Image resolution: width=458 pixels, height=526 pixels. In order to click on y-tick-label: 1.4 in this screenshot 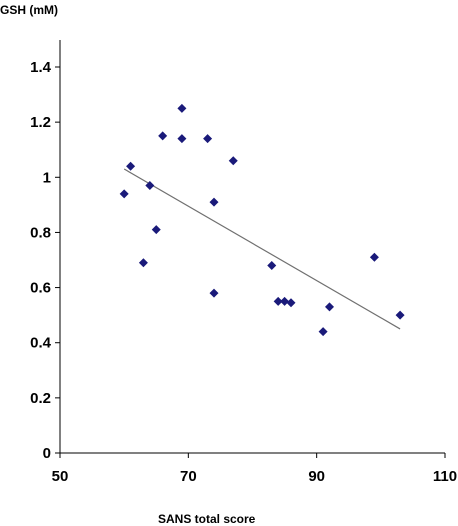, I will do `click(41, 67)`.